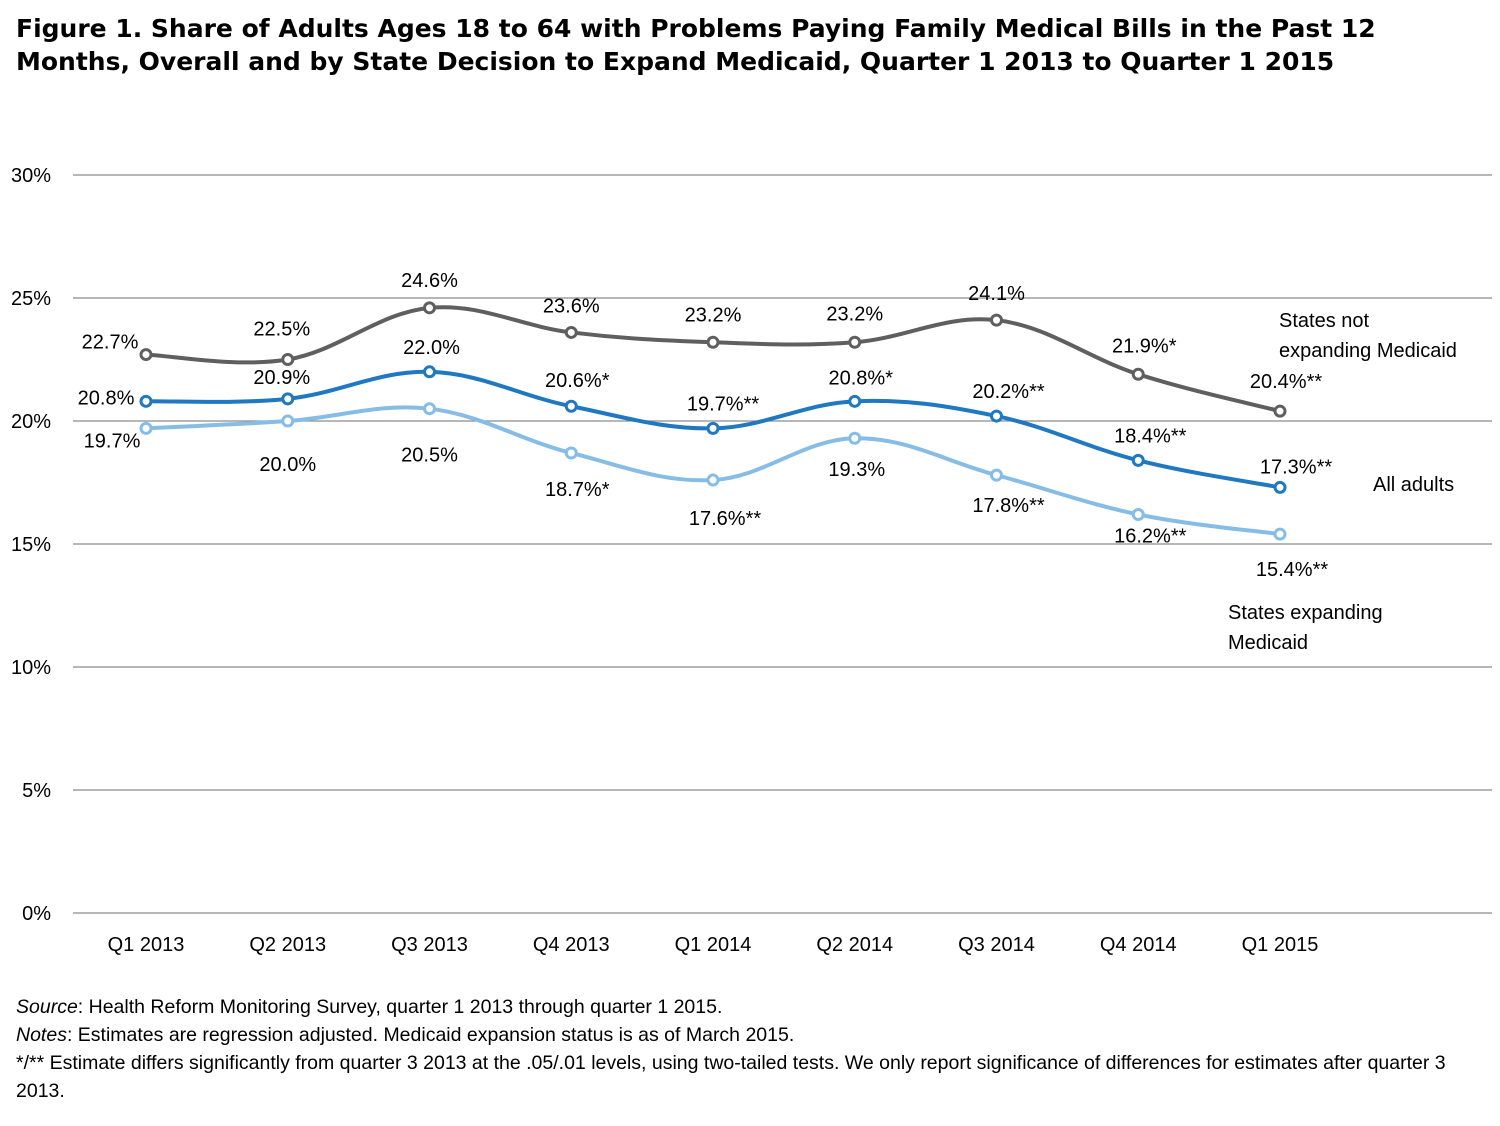 This screenshot has width=1500, height=1126. I want to click on data-label-all_adults: 20.8%, so click(106, 398).